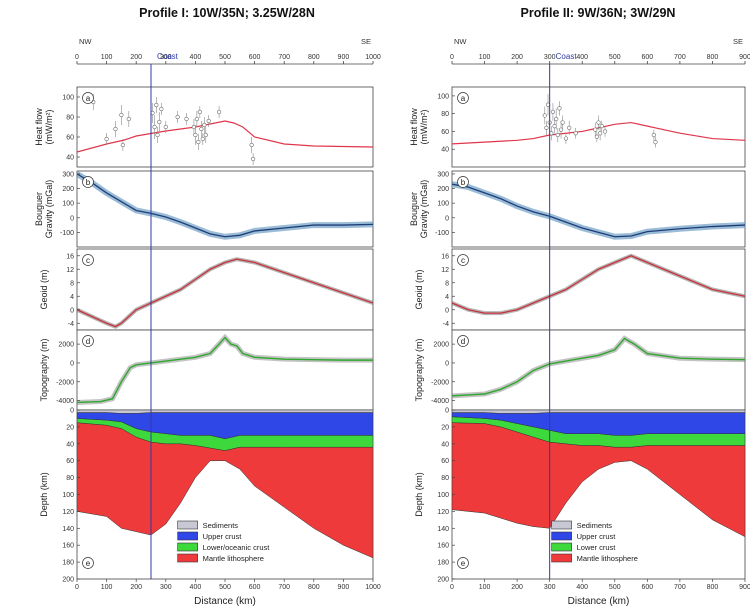 This screenshot has height=609, width=750. I want to click on heat-y-tick-label: 80, so click(70, 118).